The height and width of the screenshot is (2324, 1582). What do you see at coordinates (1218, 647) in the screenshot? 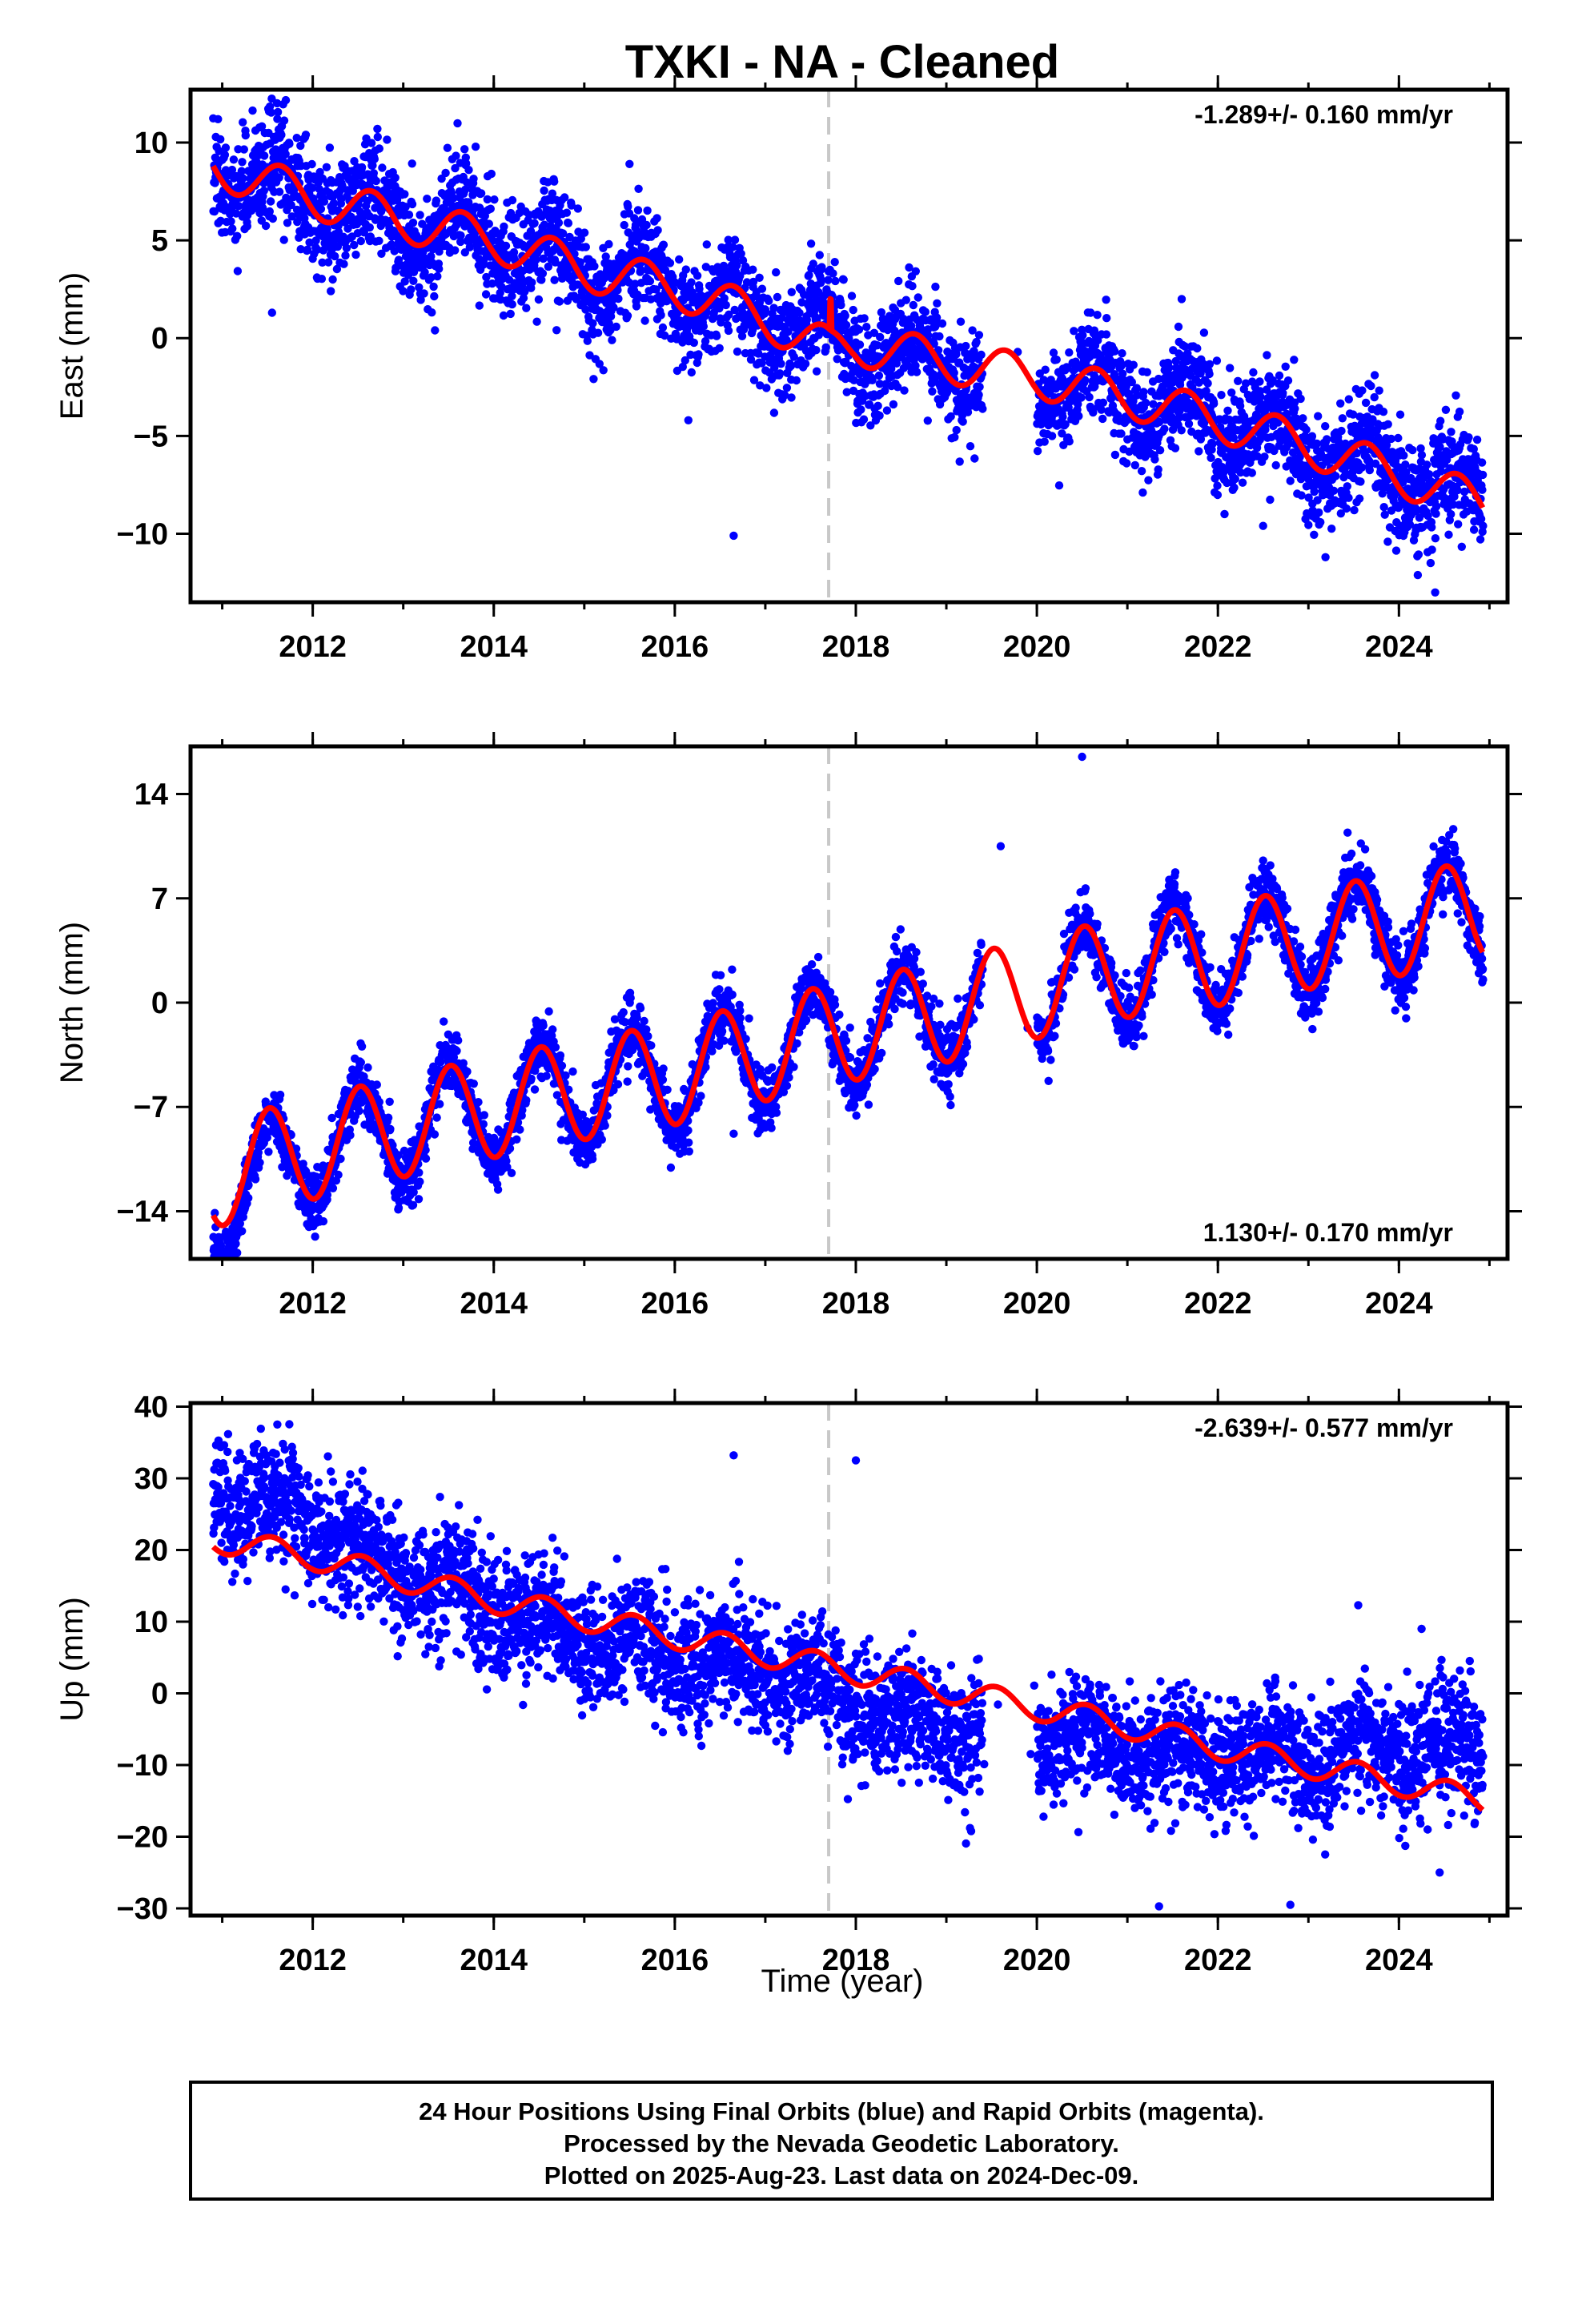
I see `east-x-tick-label: 2022` at bounding box center [1218, 647].